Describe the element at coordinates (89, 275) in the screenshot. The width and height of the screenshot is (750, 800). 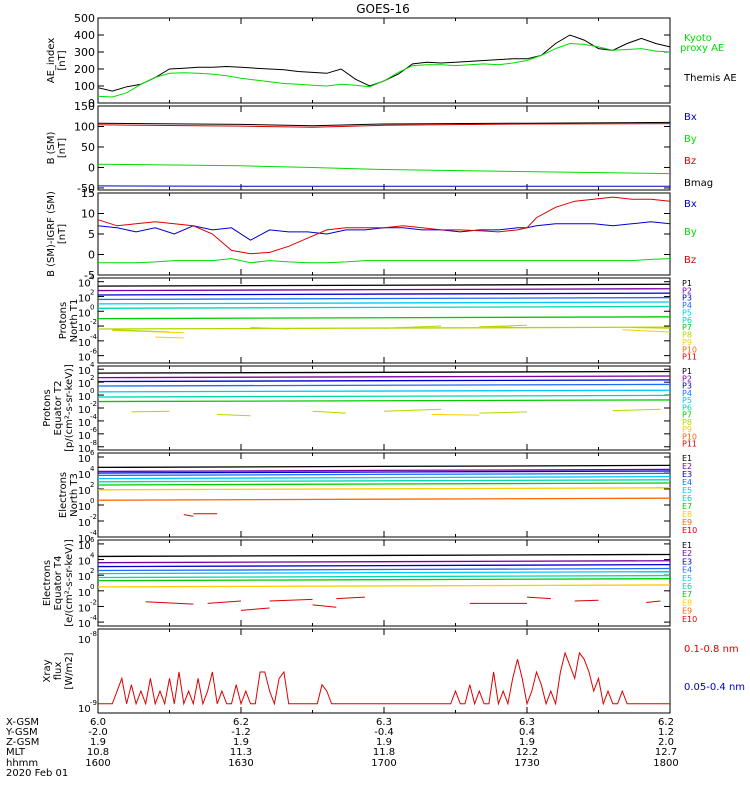
I see `y-tick-label: -5` at that location.